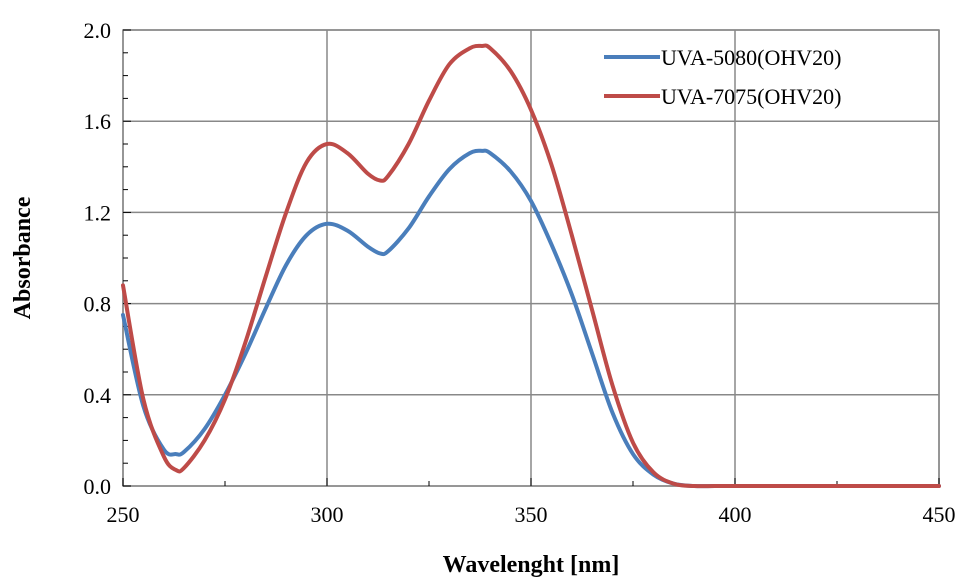 This screenshot has height=578, width=964. I want to click on y-tick-label: 0.0, so click(98, 486).